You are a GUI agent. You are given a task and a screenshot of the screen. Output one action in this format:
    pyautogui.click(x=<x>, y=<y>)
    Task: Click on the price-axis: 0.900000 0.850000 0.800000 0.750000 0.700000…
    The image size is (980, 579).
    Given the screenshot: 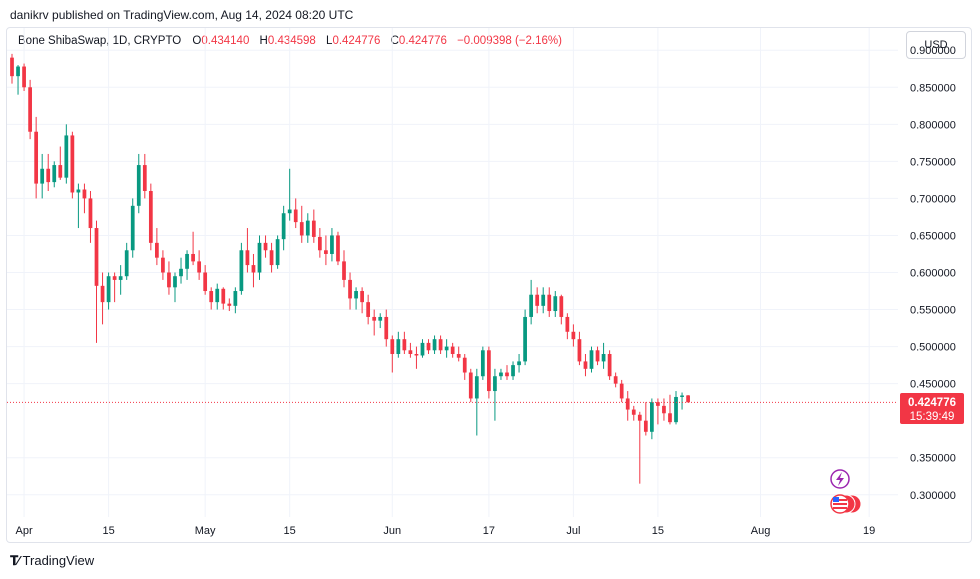 What is the action you would take?
    pyautogui.click(x=933, y=273)
    